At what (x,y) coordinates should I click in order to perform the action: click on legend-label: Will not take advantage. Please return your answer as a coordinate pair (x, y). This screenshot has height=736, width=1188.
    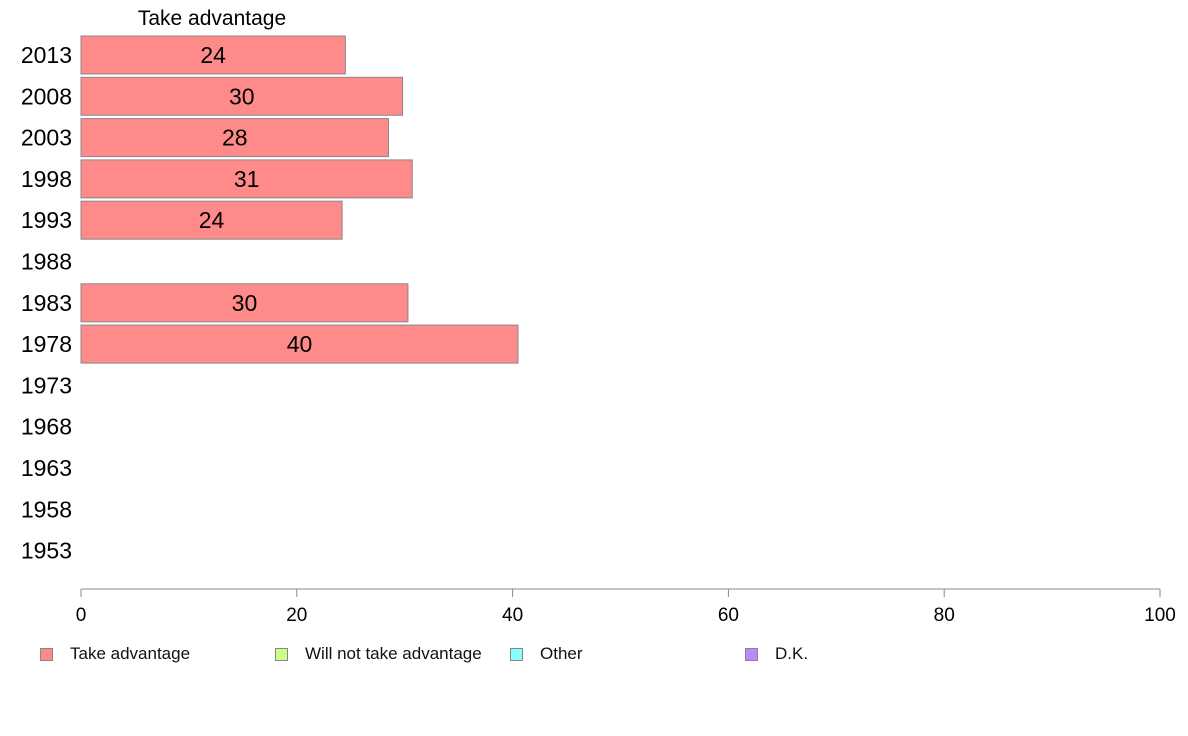
    Looking at the image, I should click on (393, 653).